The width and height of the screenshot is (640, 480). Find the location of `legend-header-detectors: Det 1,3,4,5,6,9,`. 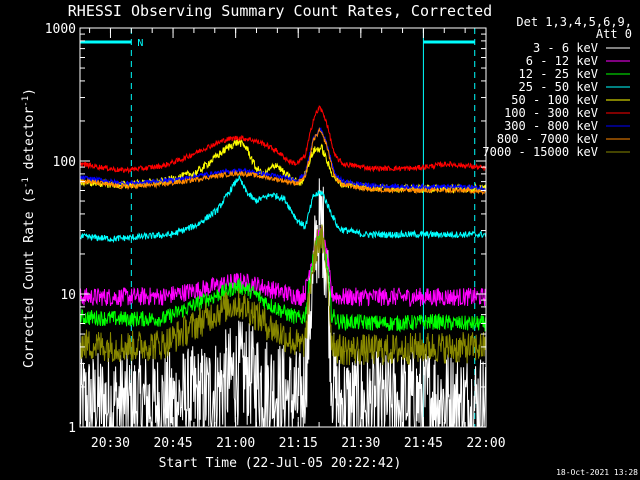

legend-header-detectors: Det 1,3,4,5,6,9, is located at coordinates (574, 22).